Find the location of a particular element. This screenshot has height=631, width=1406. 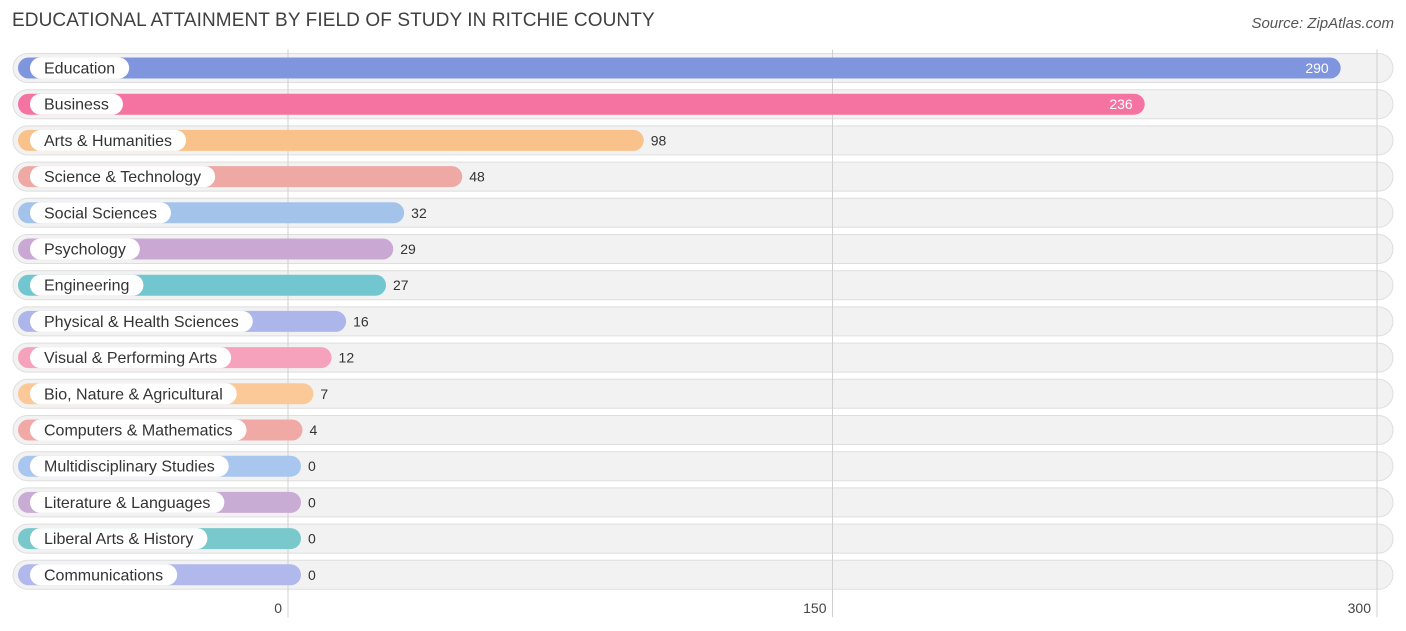

value-label-science-and-technology: 48 is located at coordinates (477, 177).